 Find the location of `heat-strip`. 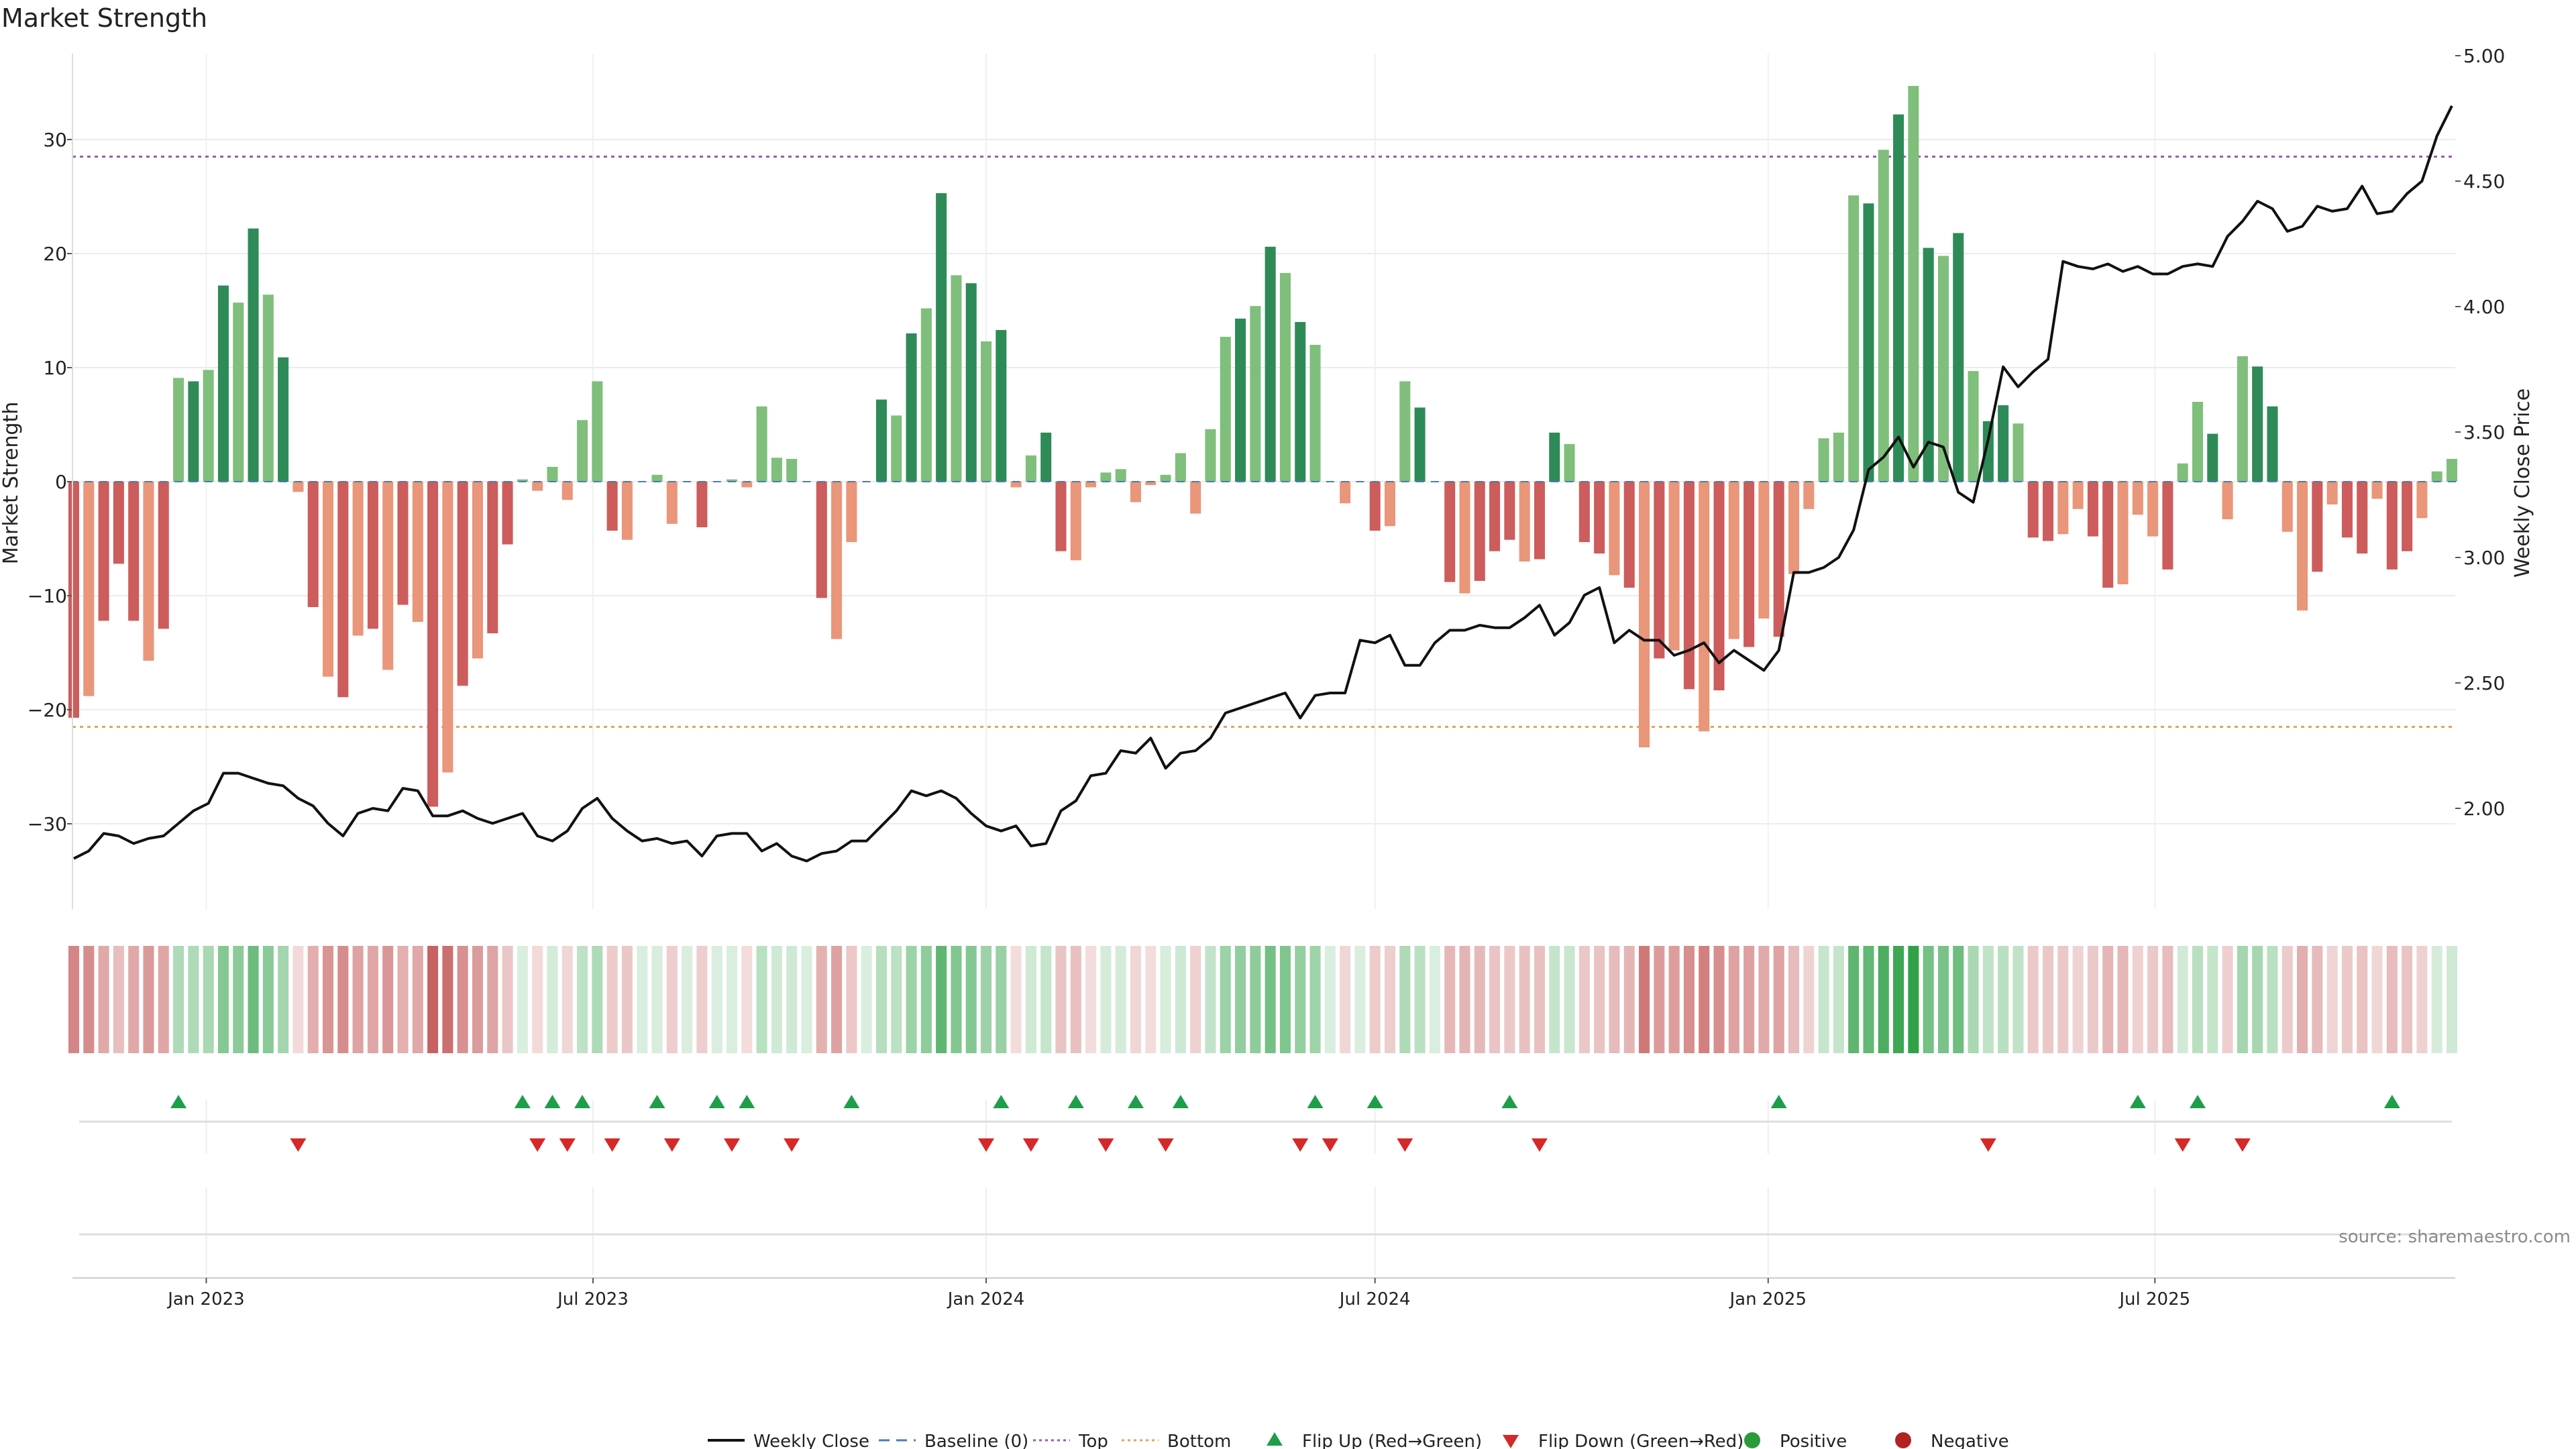

heat-strip is located at coordinates (1263, 999).